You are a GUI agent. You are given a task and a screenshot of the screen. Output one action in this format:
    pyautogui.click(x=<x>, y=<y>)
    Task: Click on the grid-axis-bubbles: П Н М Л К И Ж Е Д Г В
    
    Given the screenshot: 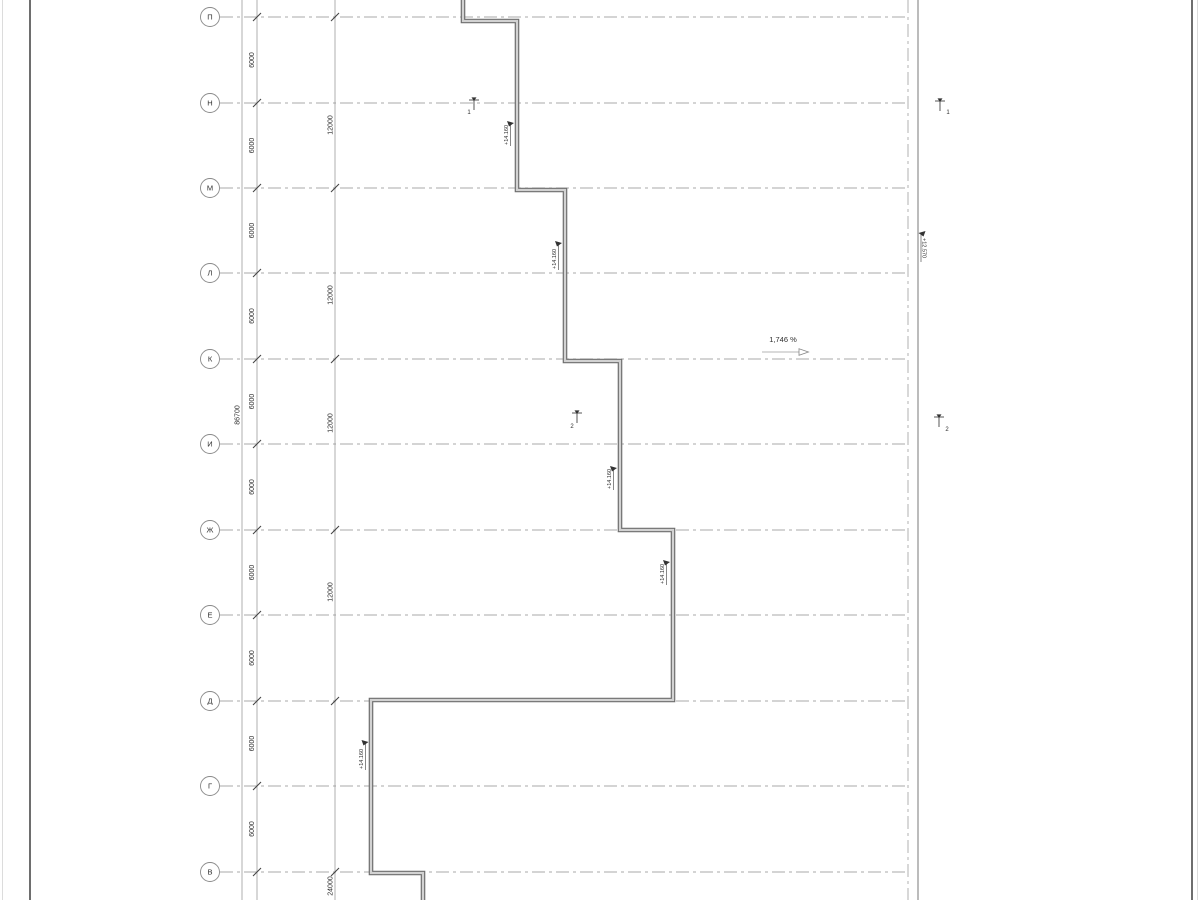 What is the action you would take?
    pyautogui.click(x=210, y=444)
    